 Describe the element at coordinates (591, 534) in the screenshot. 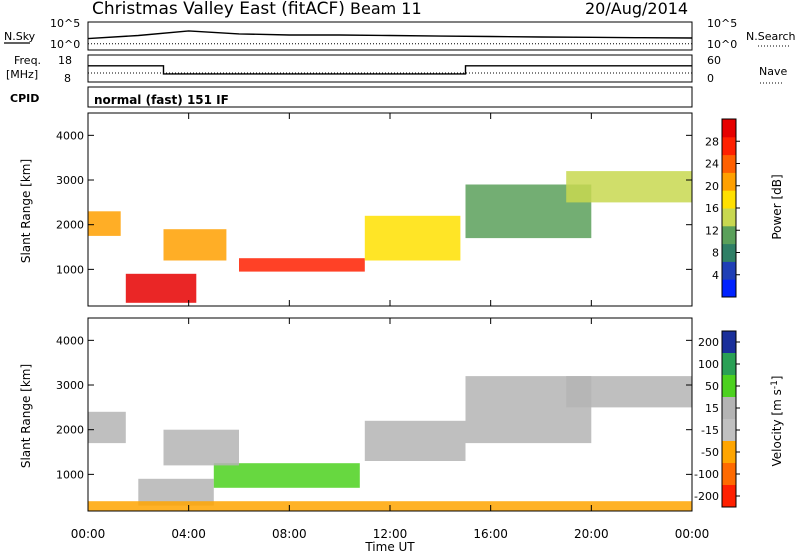

I see `x-tick-label: 20:00` at that location.